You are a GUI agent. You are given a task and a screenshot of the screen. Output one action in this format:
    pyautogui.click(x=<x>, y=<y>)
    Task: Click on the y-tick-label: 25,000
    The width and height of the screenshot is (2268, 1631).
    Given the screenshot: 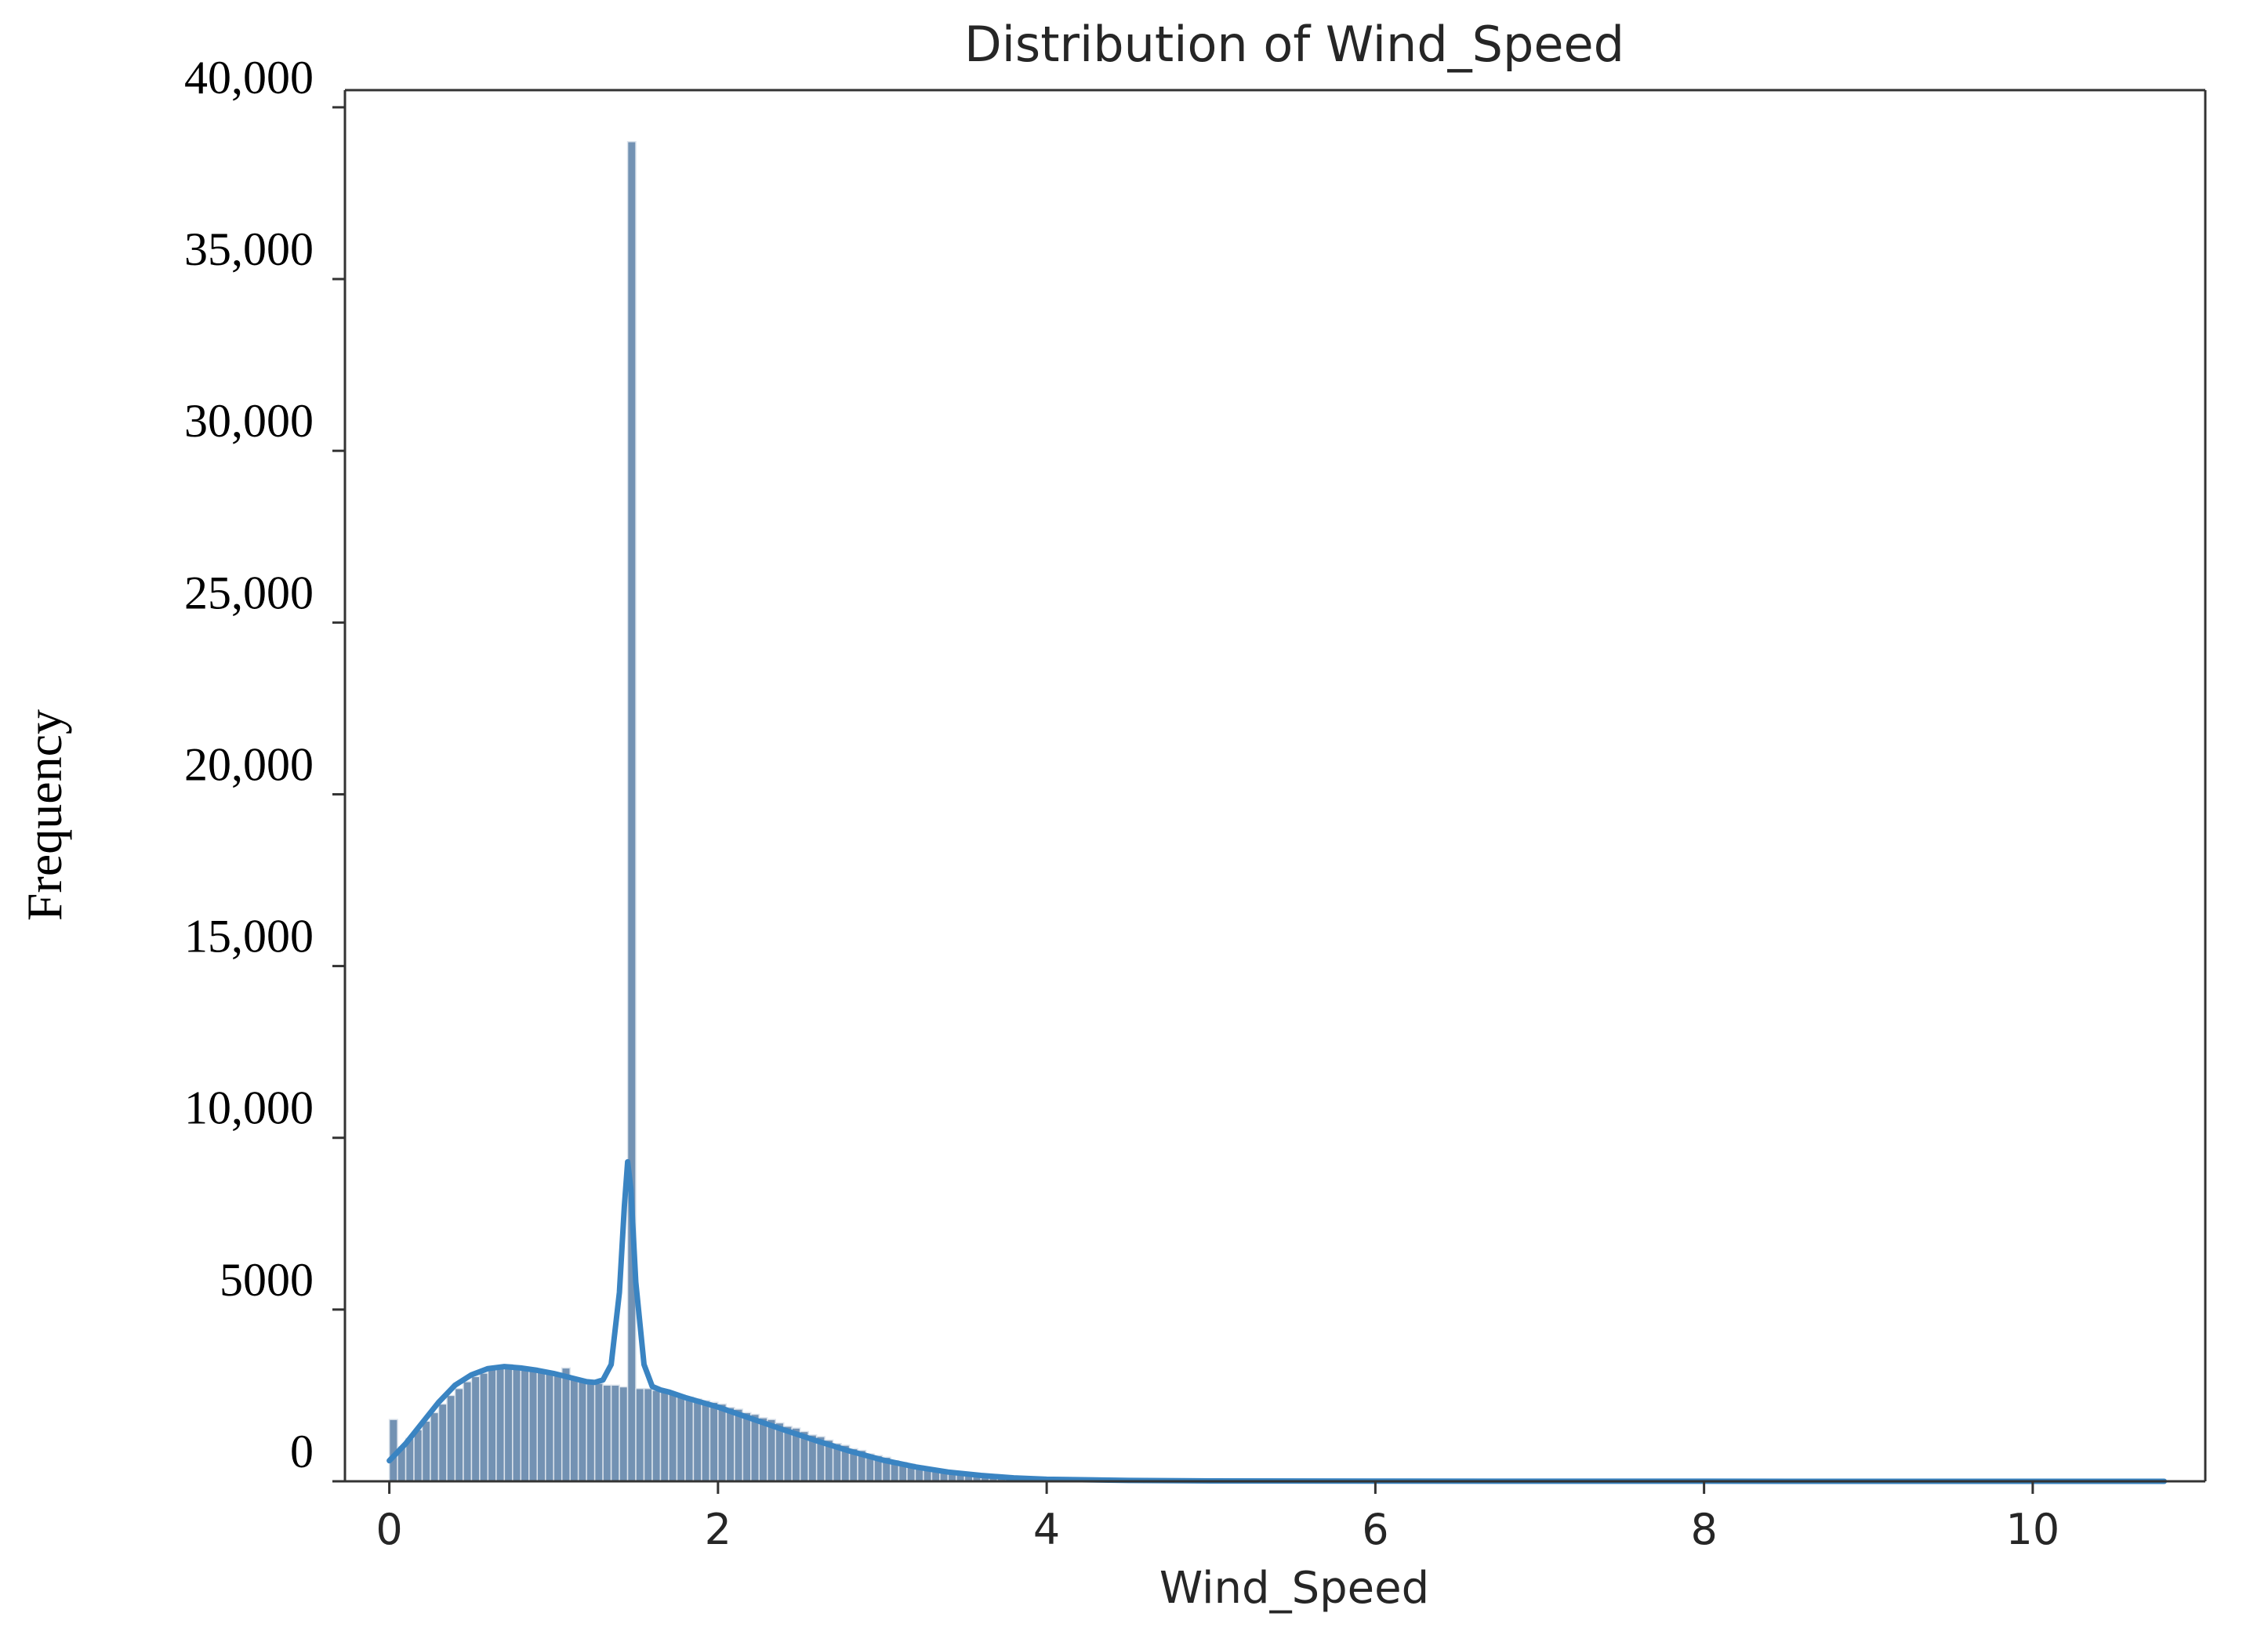 What is the action you would take?
    pyautogui.click(x=249, y=592)
    